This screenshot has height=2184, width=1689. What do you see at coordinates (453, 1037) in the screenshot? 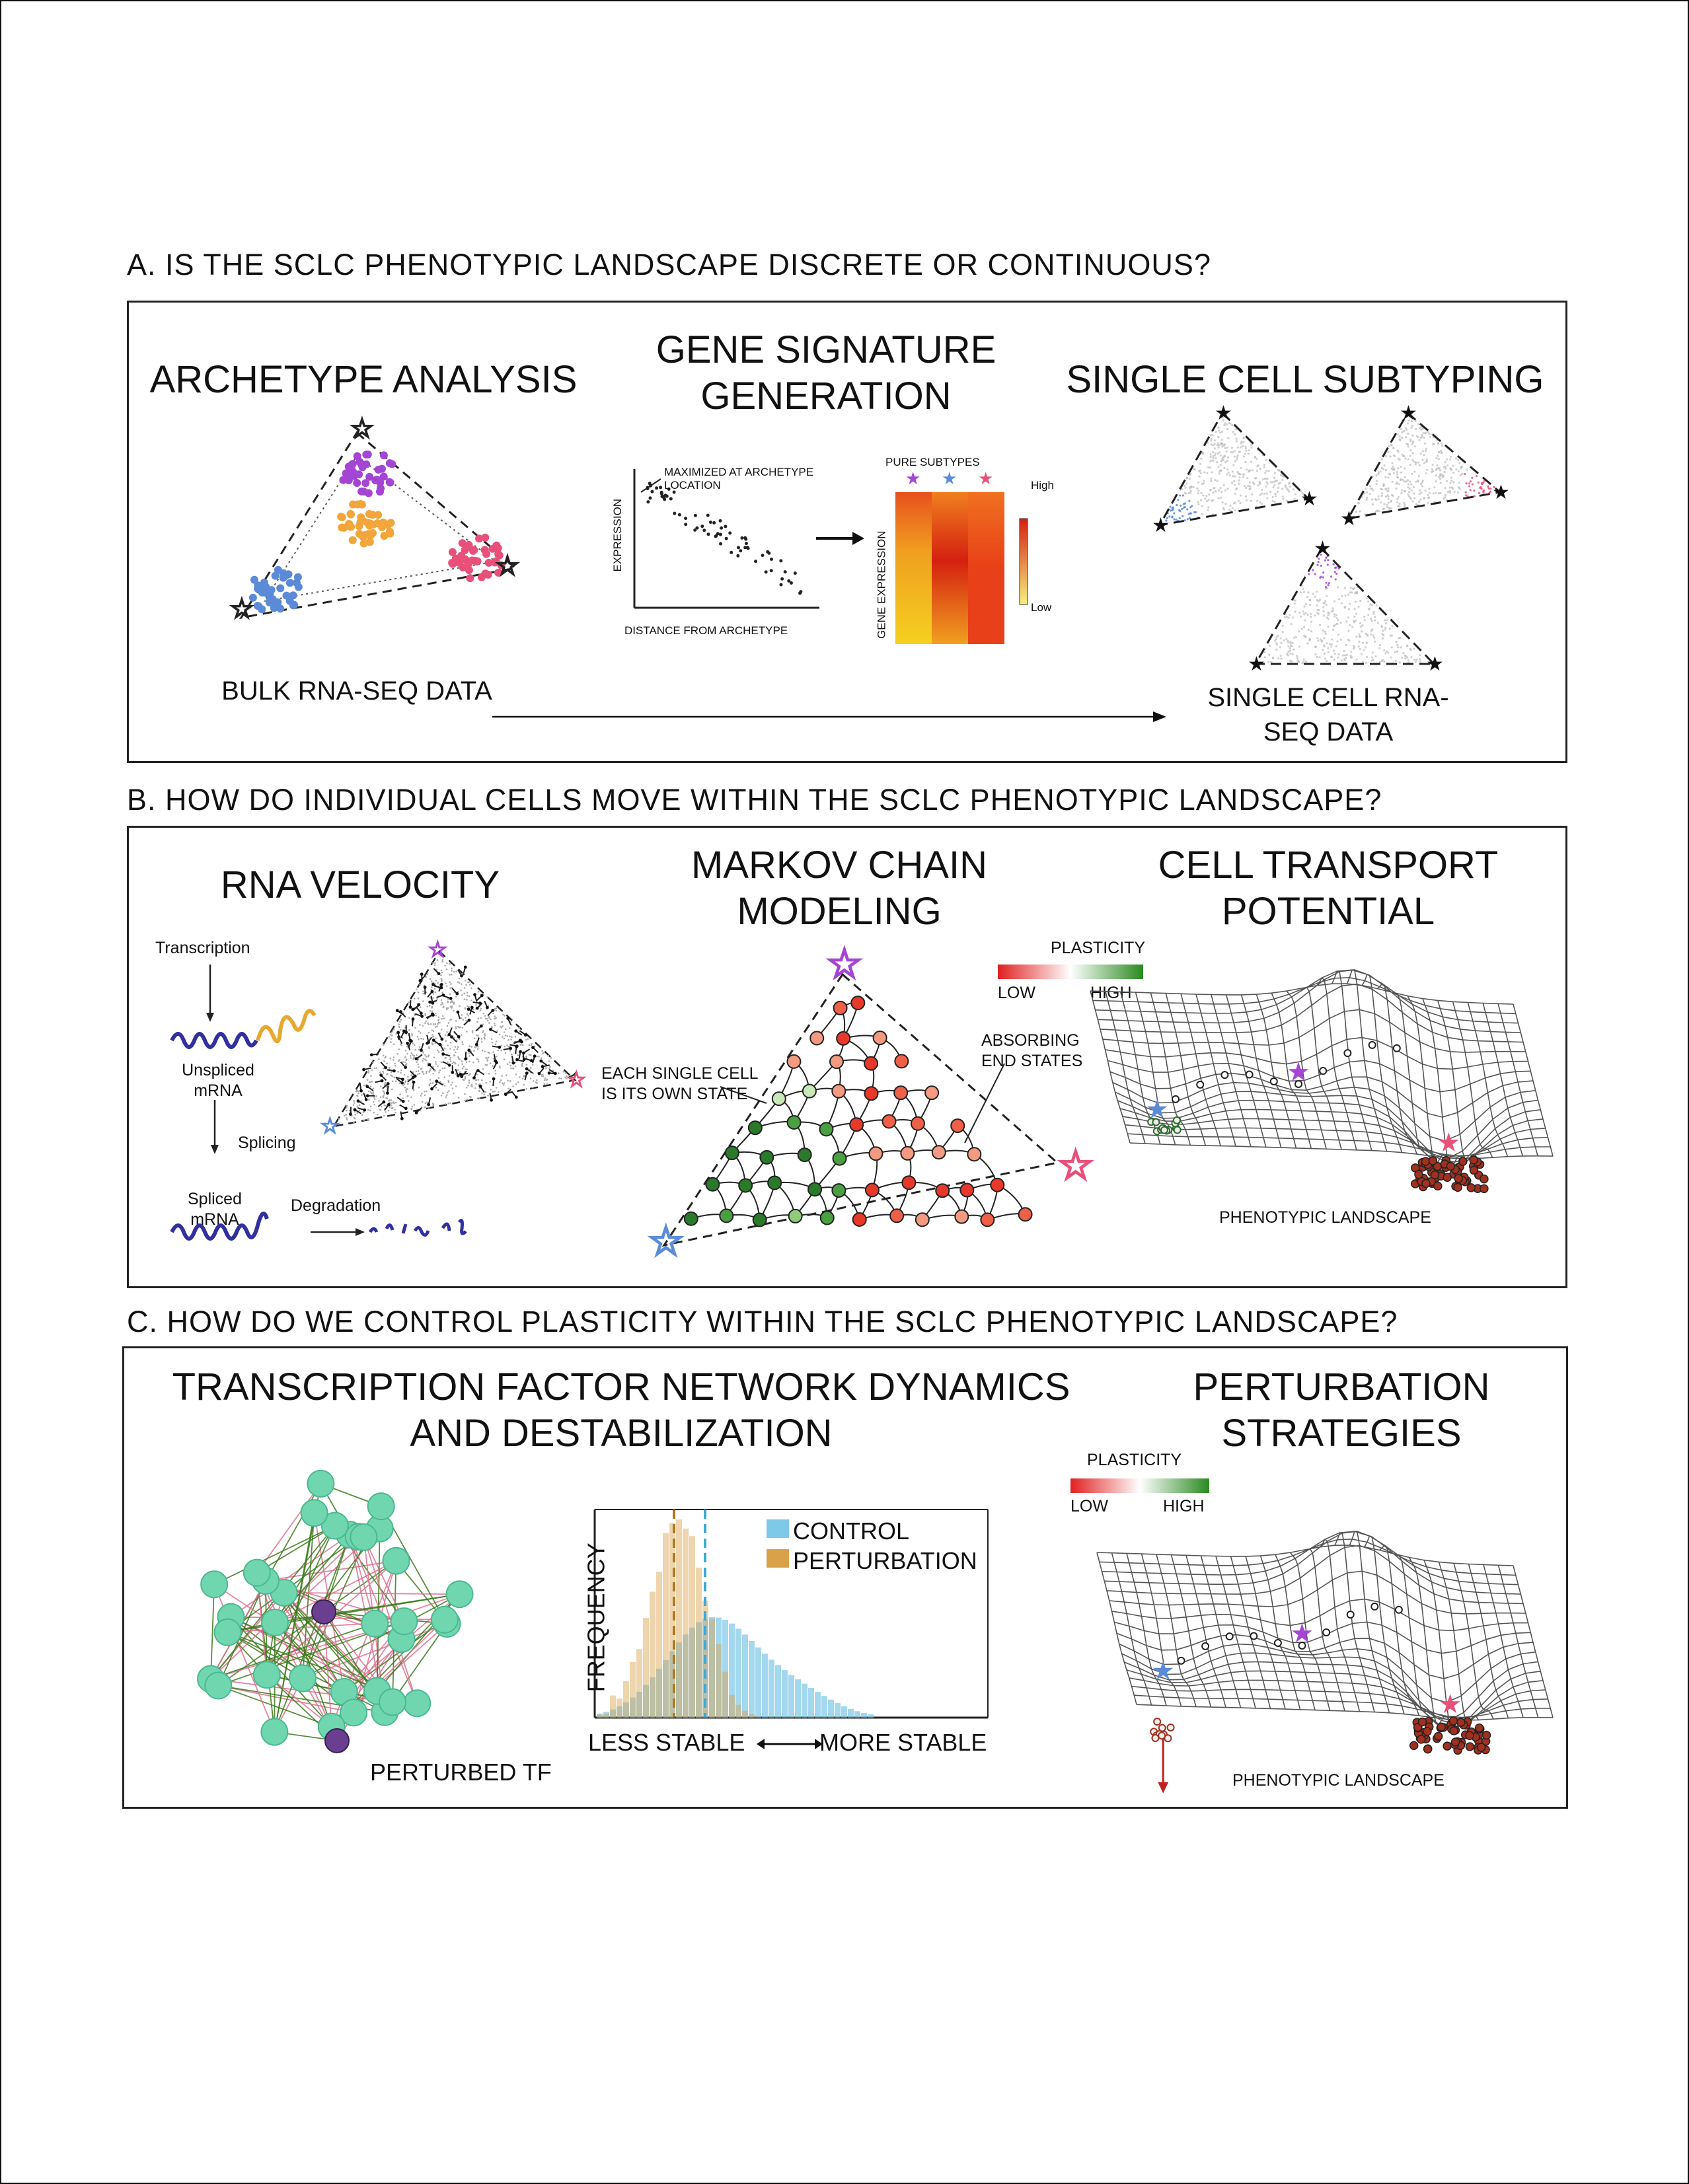
I see `velocity-field: ☆ ☆ ☆` at bounding box center [453, 1037].